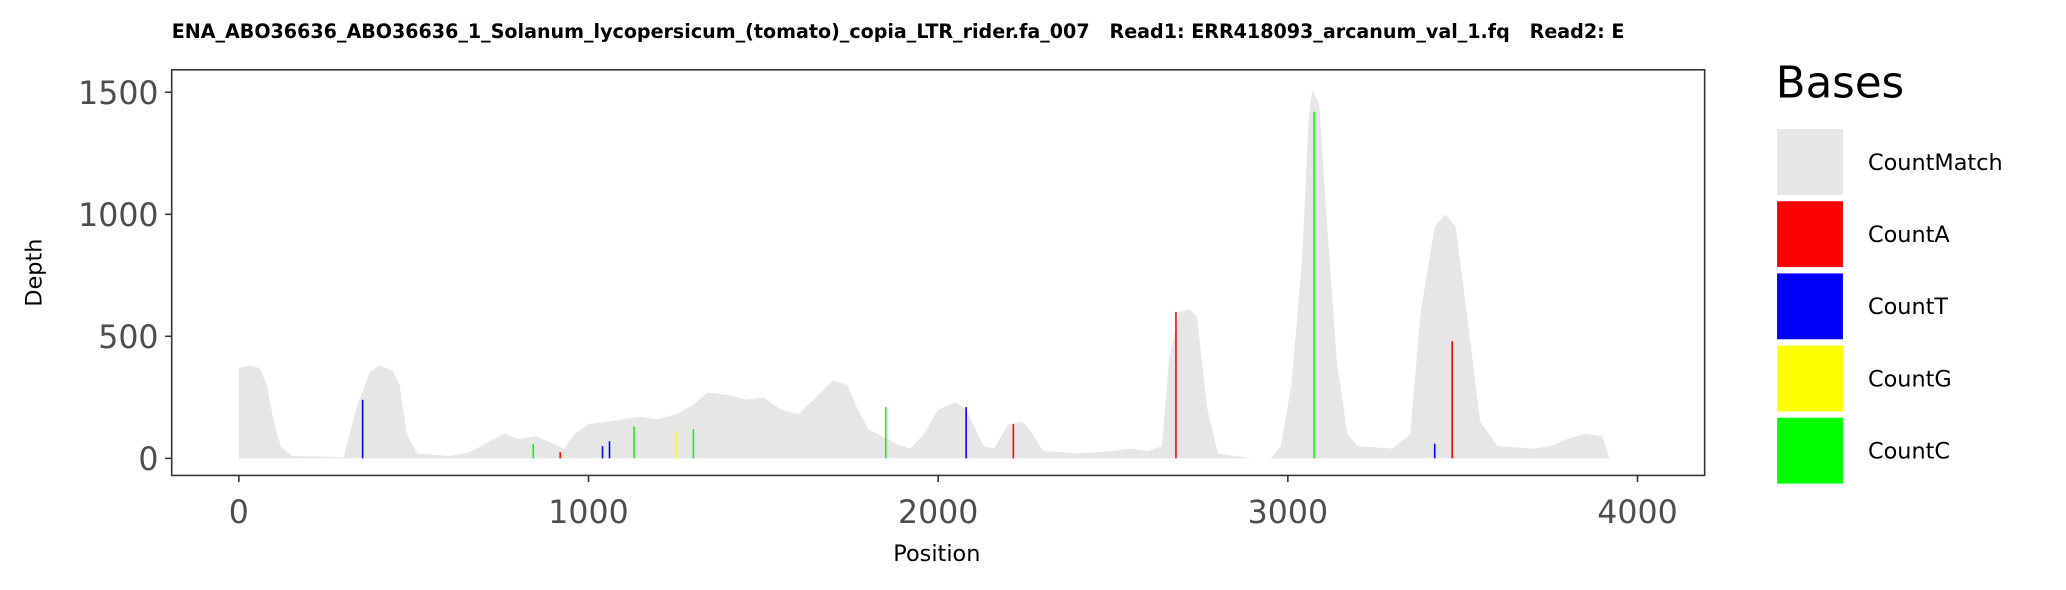 The image size is (2066, 590). Describe the element at coordinates (239, 513) in the screenshot. I see `x-tick-label: 0` at that location.